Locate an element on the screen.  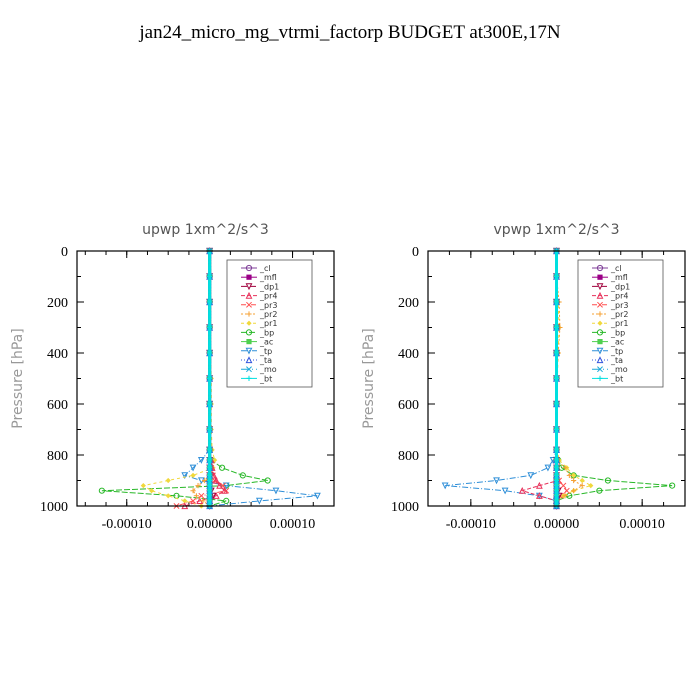
legend-box is located at coordinates (269, 323).